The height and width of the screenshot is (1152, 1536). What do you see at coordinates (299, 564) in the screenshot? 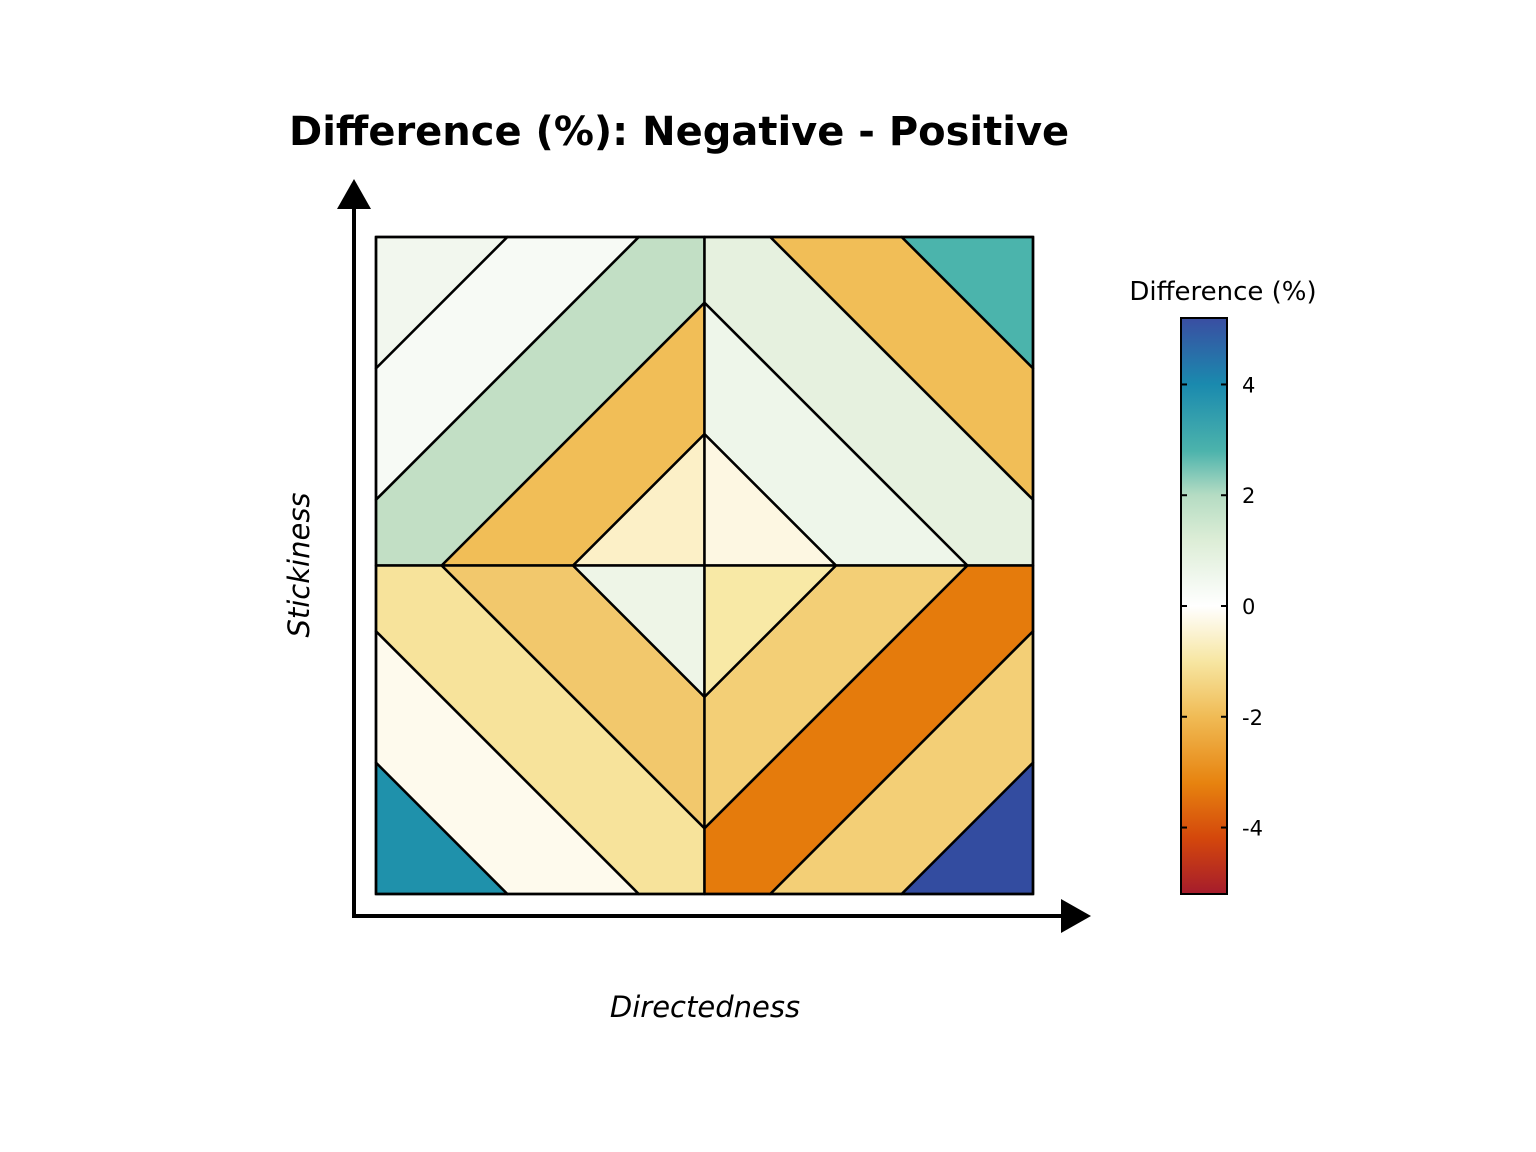
I see `y-axis-label: Stickiness` at bounding box center [299, 564].